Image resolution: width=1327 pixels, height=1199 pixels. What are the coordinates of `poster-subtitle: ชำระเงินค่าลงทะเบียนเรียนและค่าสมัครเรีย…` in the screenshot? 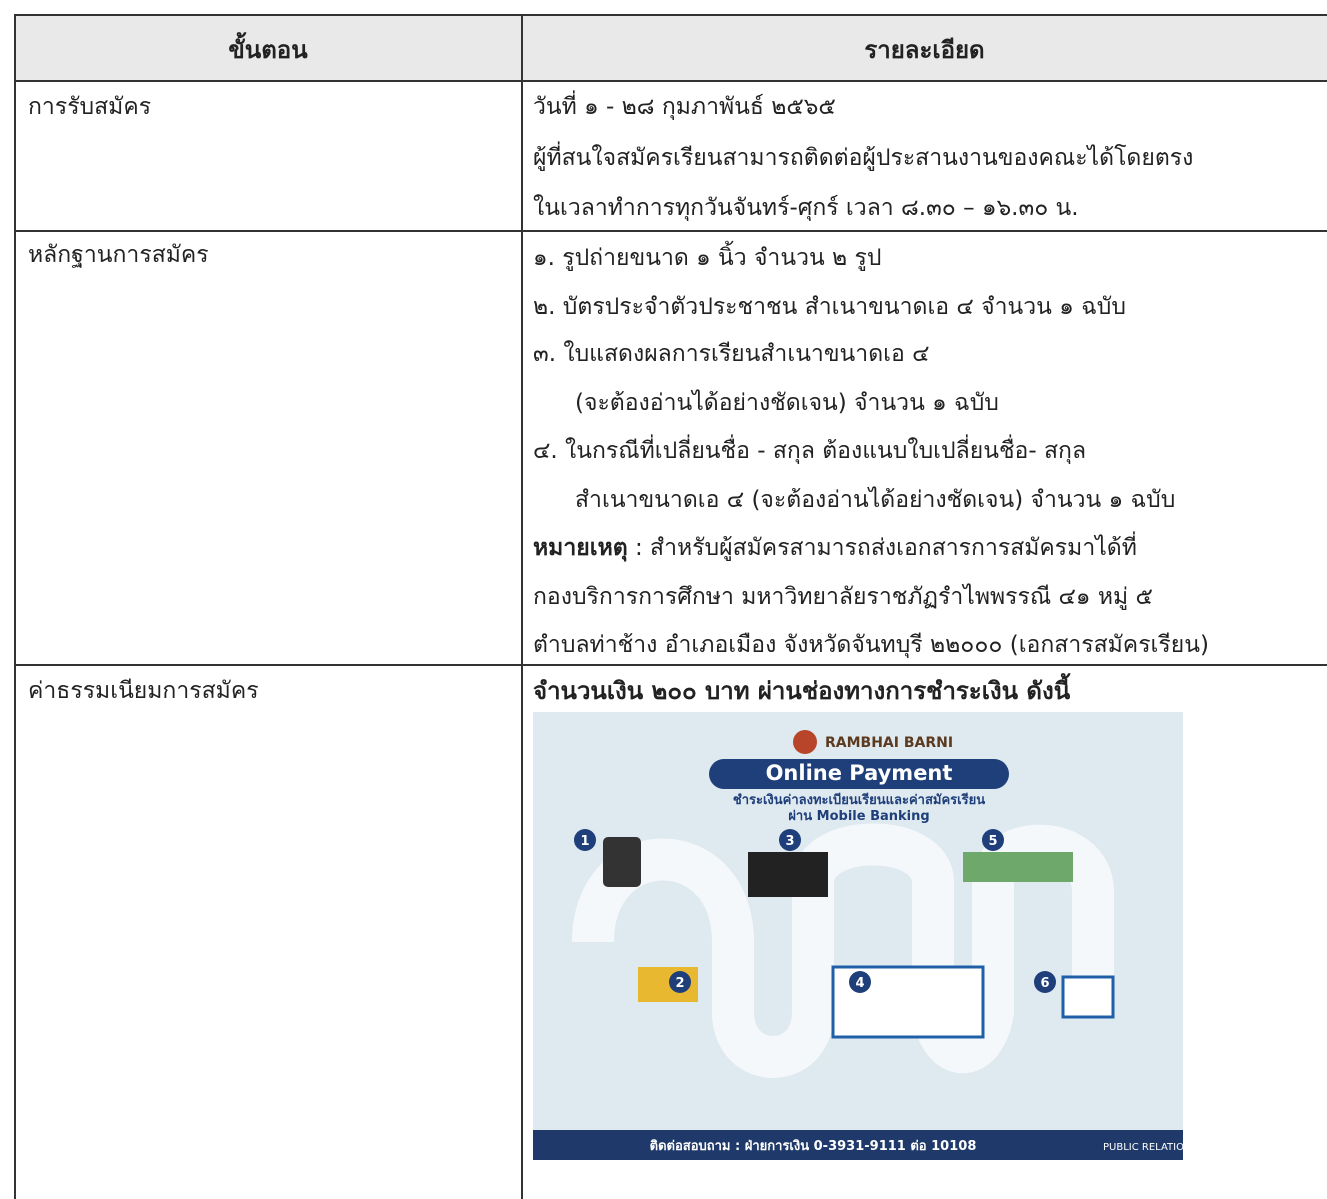 It's located at (859, 800).